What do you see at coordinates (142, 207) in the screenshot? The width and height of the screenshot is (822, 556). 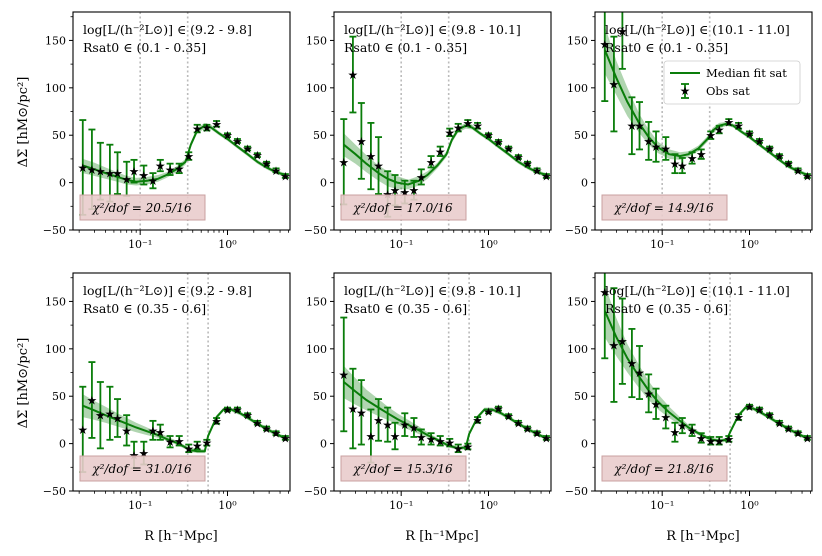 I see `chi2-box` at bounding box center [142, 207].